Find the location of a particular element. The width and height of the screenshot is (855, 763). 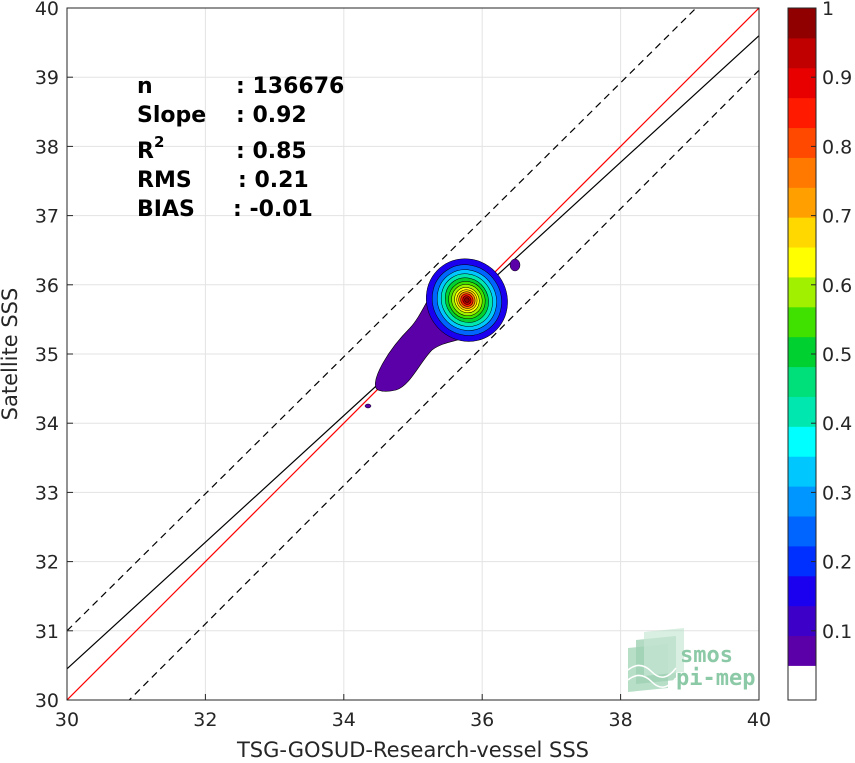

y-tick-label: 31 is located at coordinates (47, 632).